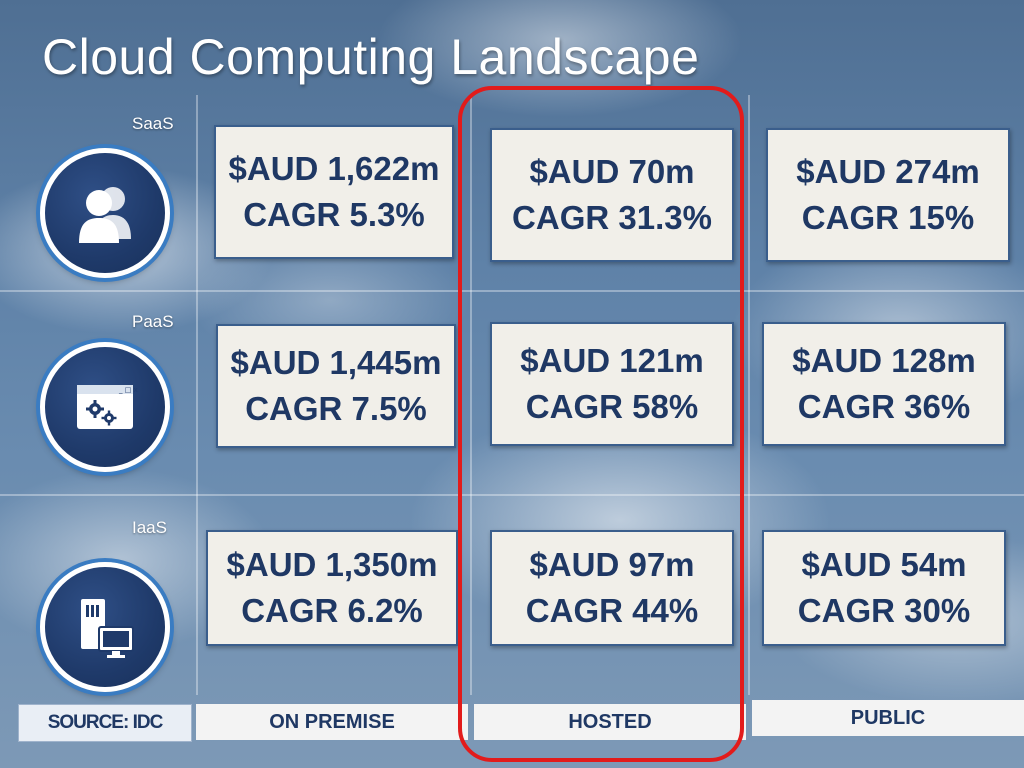 The image size is (1024, 768). I want to click on cell-iaas-on-premise: $AUD 1,350m CAGR 6.2%, so click(332, 588).